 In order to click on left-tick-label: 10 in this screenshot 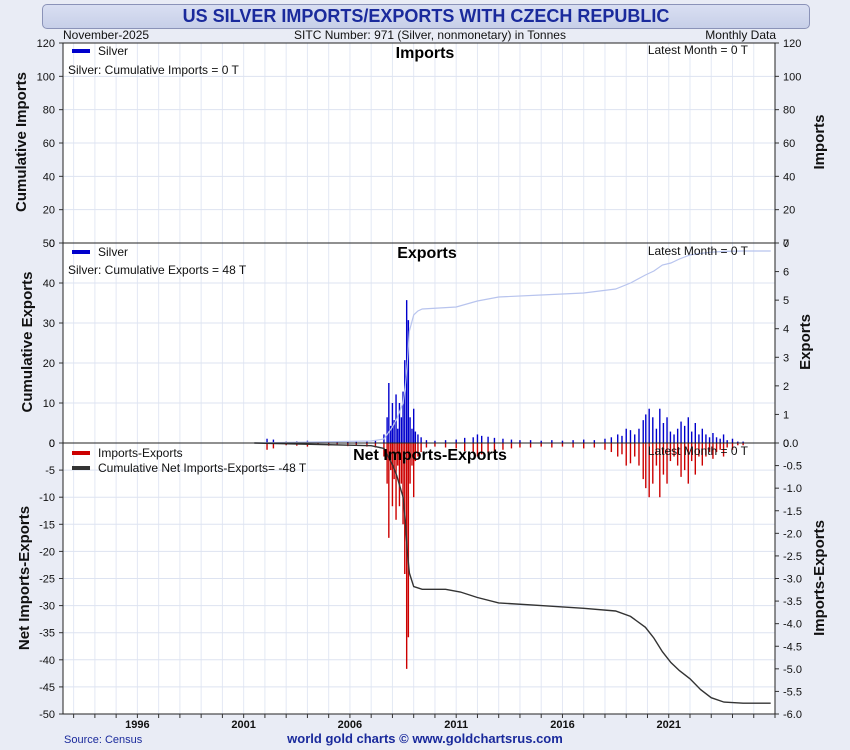, I will do `click(49, 404)`.